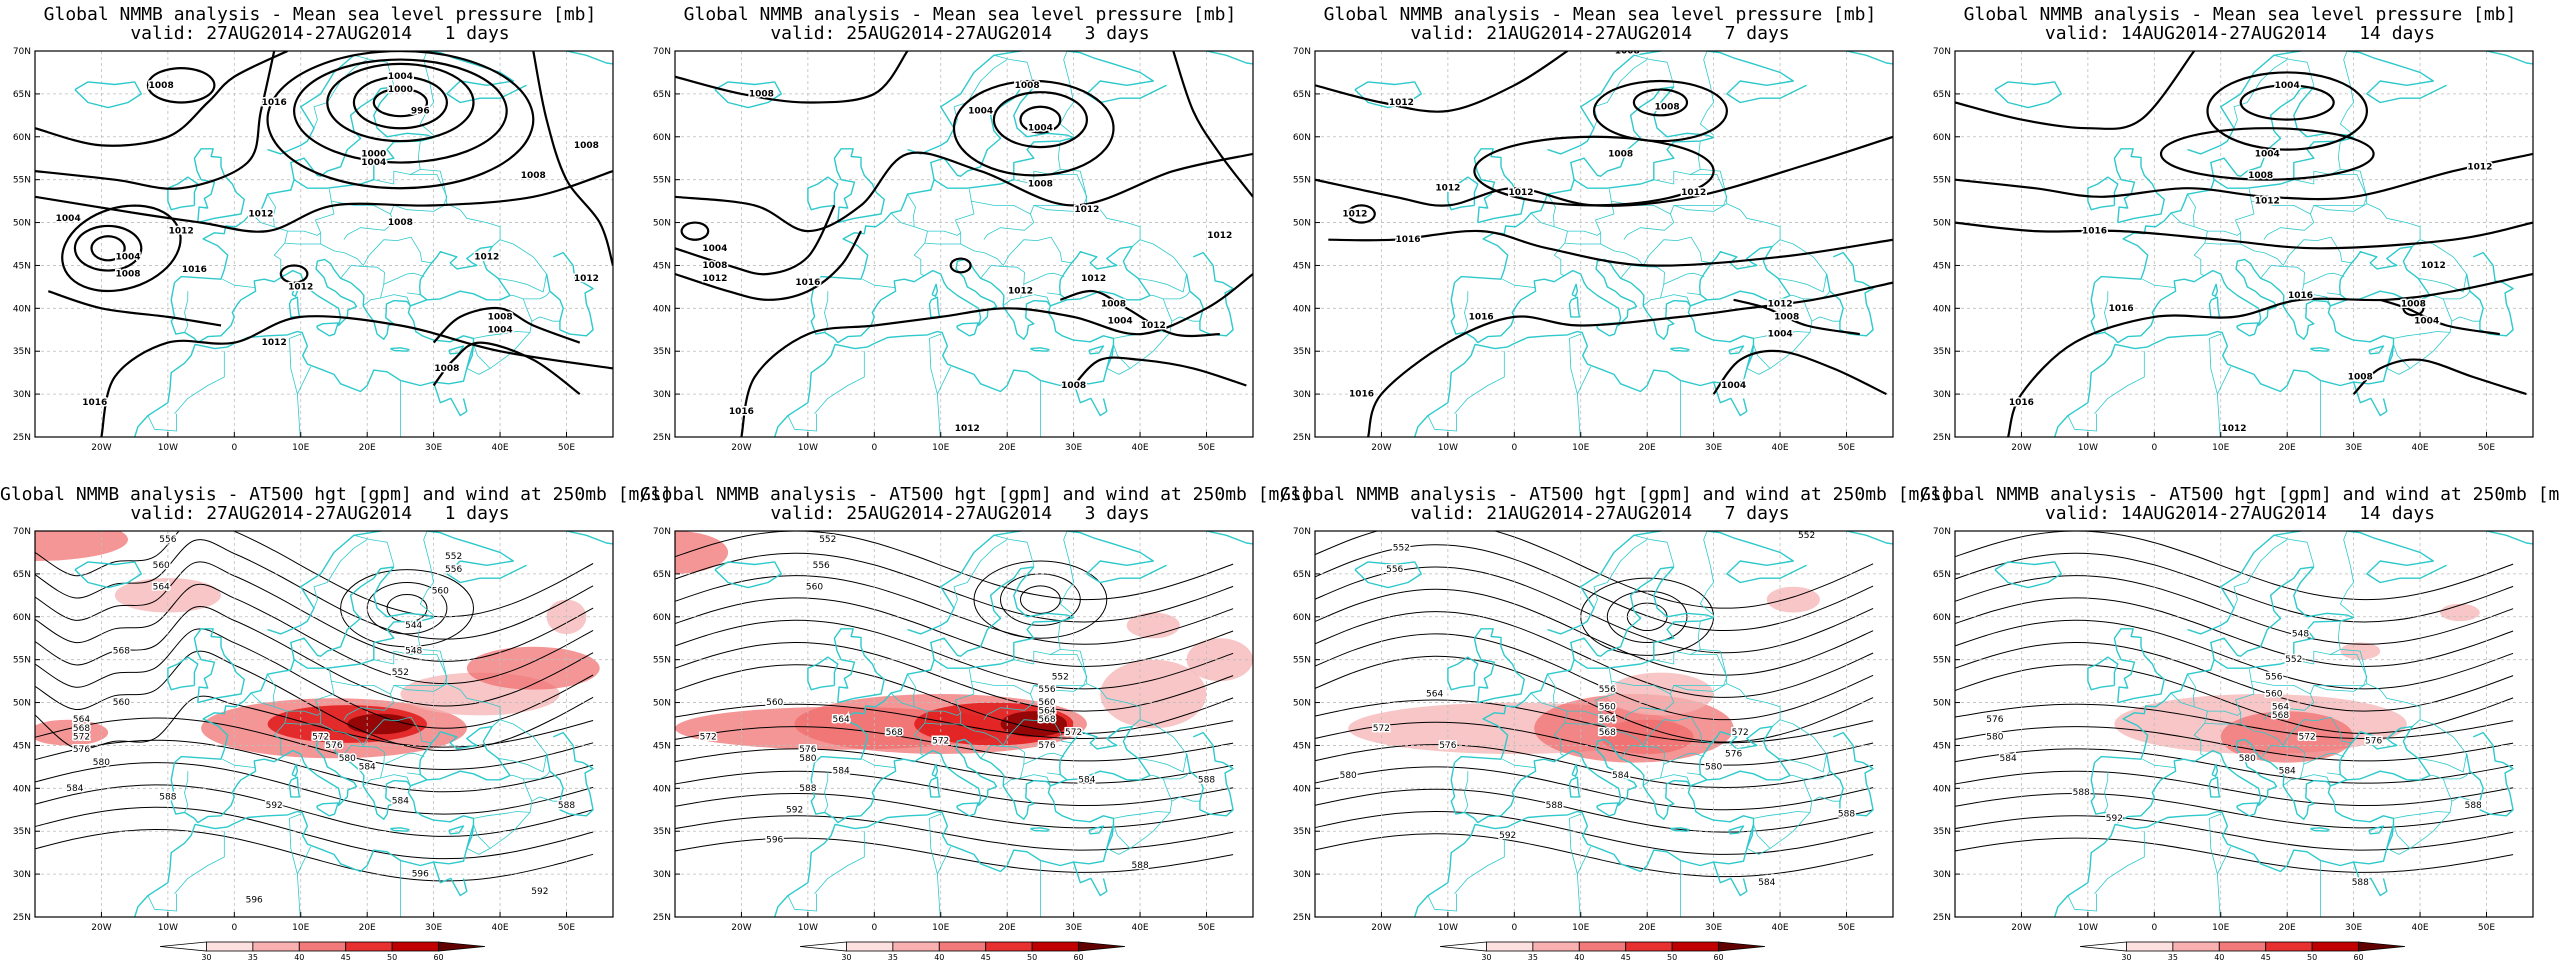  I want to click on contour-label: 592, so click(539, 892).